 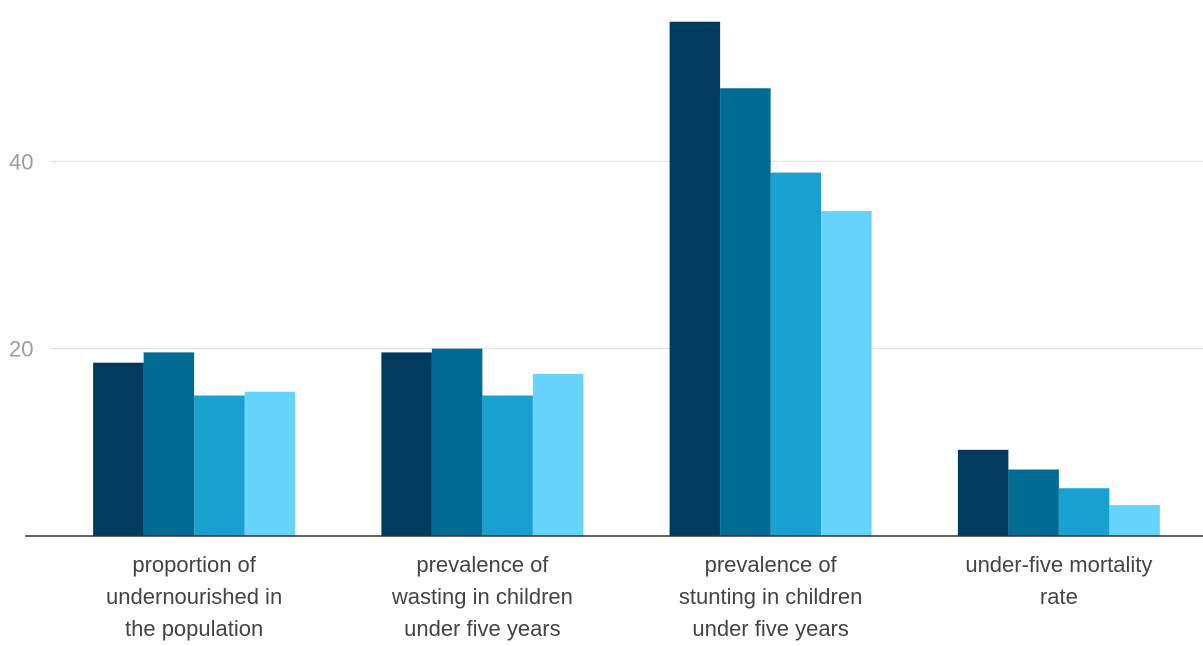 I want to click on category-label-line: stunting in children, so click(x=770, y=596).